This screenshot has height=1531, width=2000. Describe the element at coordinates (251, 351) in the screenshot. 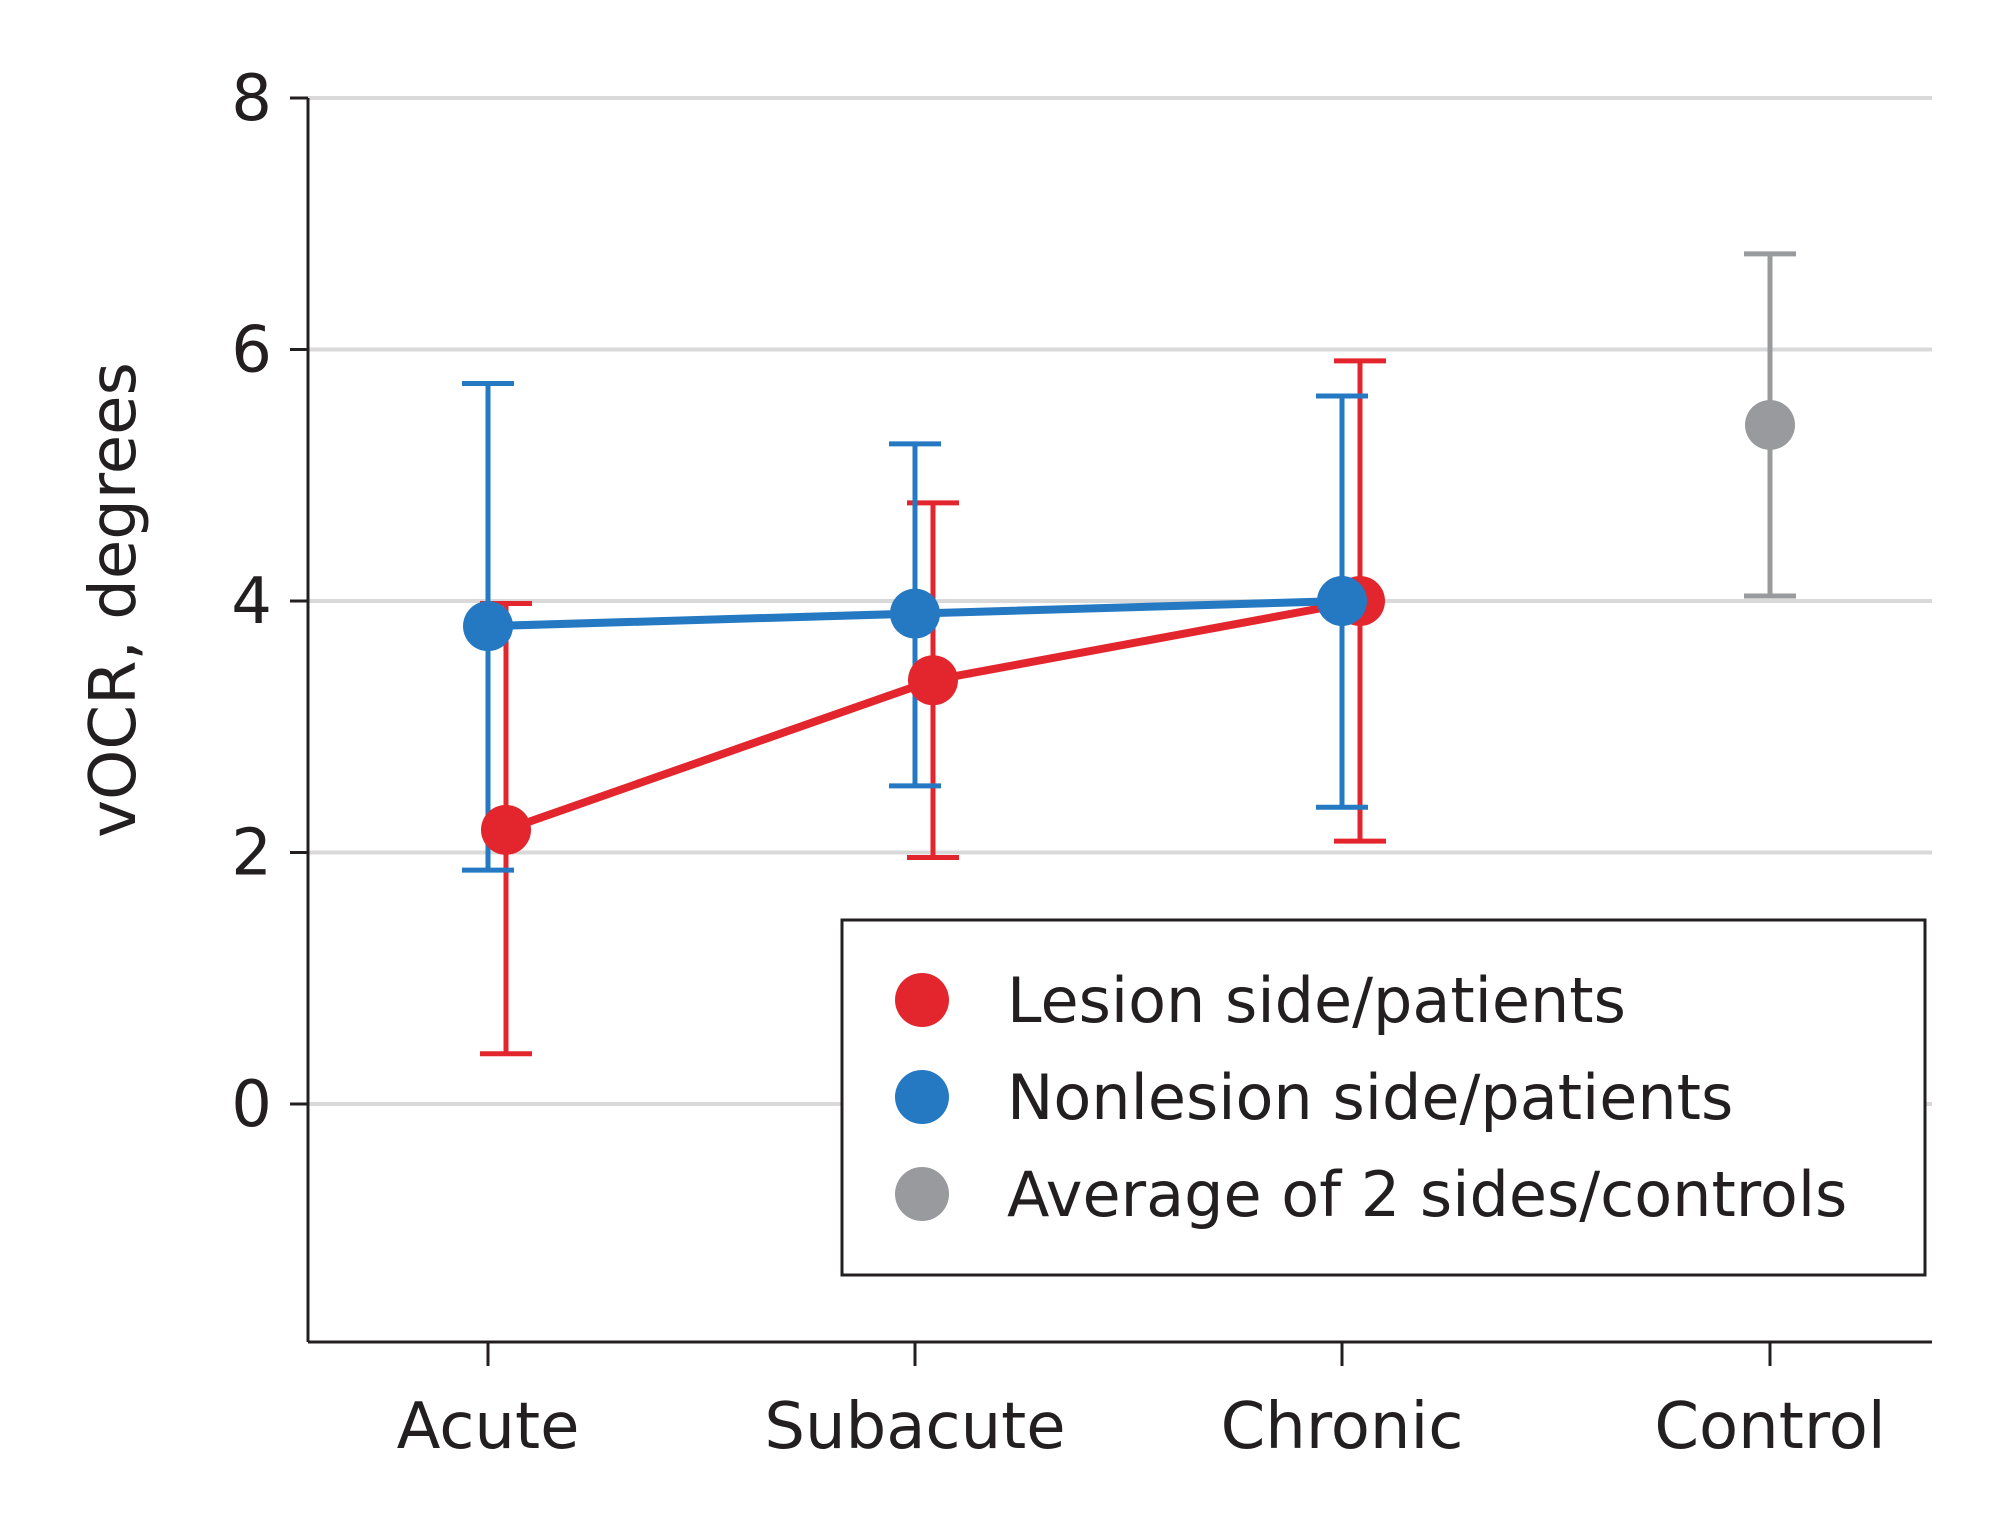

I see `y-tick-label: 6` at that location.